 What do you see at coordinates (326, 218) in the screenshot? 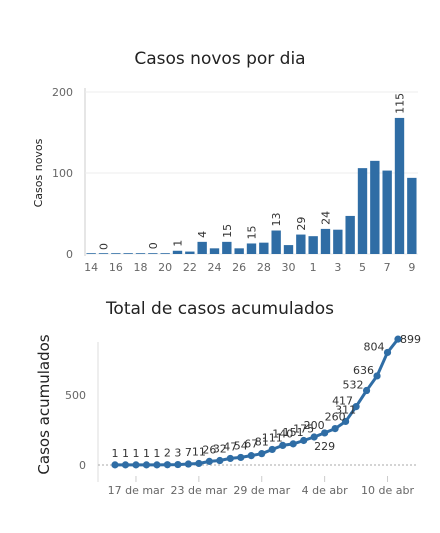
I see `bar-data-label: 24` at bounding box center [326, 218].